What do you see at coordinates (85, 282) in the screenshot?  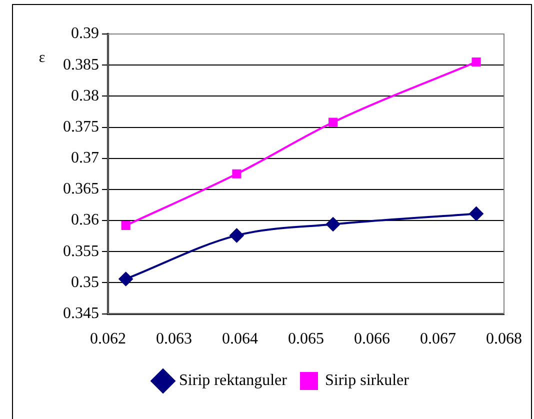 I see `y-tick-label: 0.35` at bounding box center [85, 282].